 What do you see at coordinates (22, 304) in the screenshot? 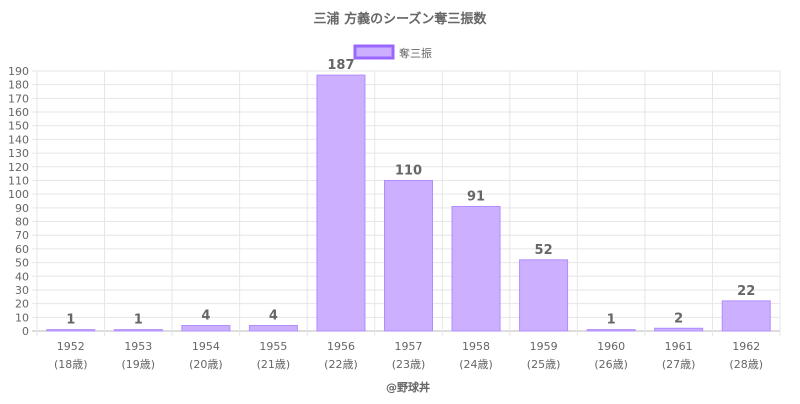
I see `y-tick-label: 20` at bounding box center [22, 304].